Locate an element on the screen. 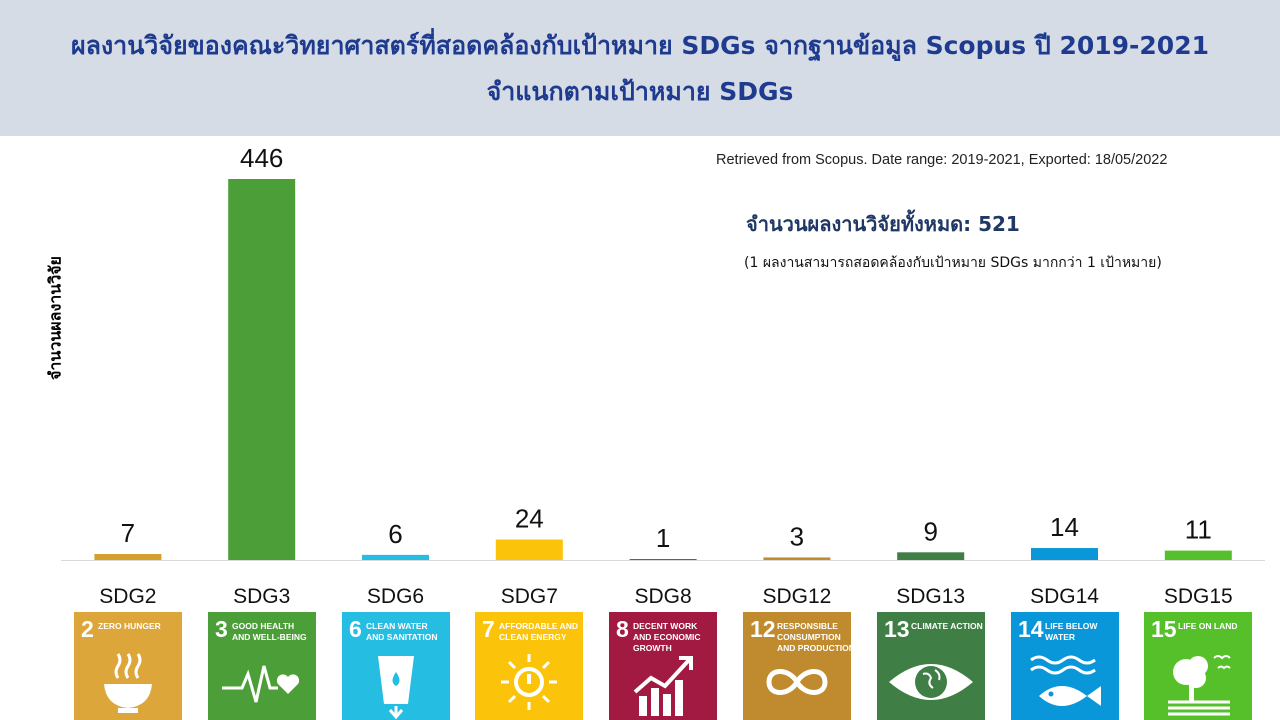 The image size is (1280, 720). bowl-icon is located at coordinates (128, 683).